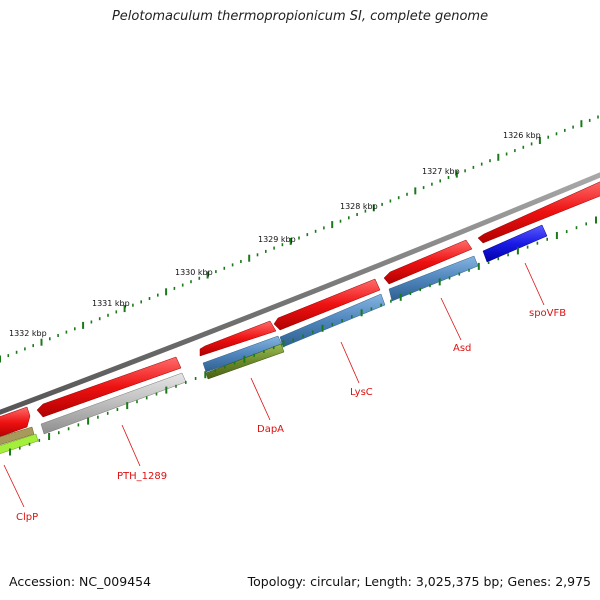  Describe the element at coordinates (534, 284) in the screenshot. I see `leader-spovfb` at that location.